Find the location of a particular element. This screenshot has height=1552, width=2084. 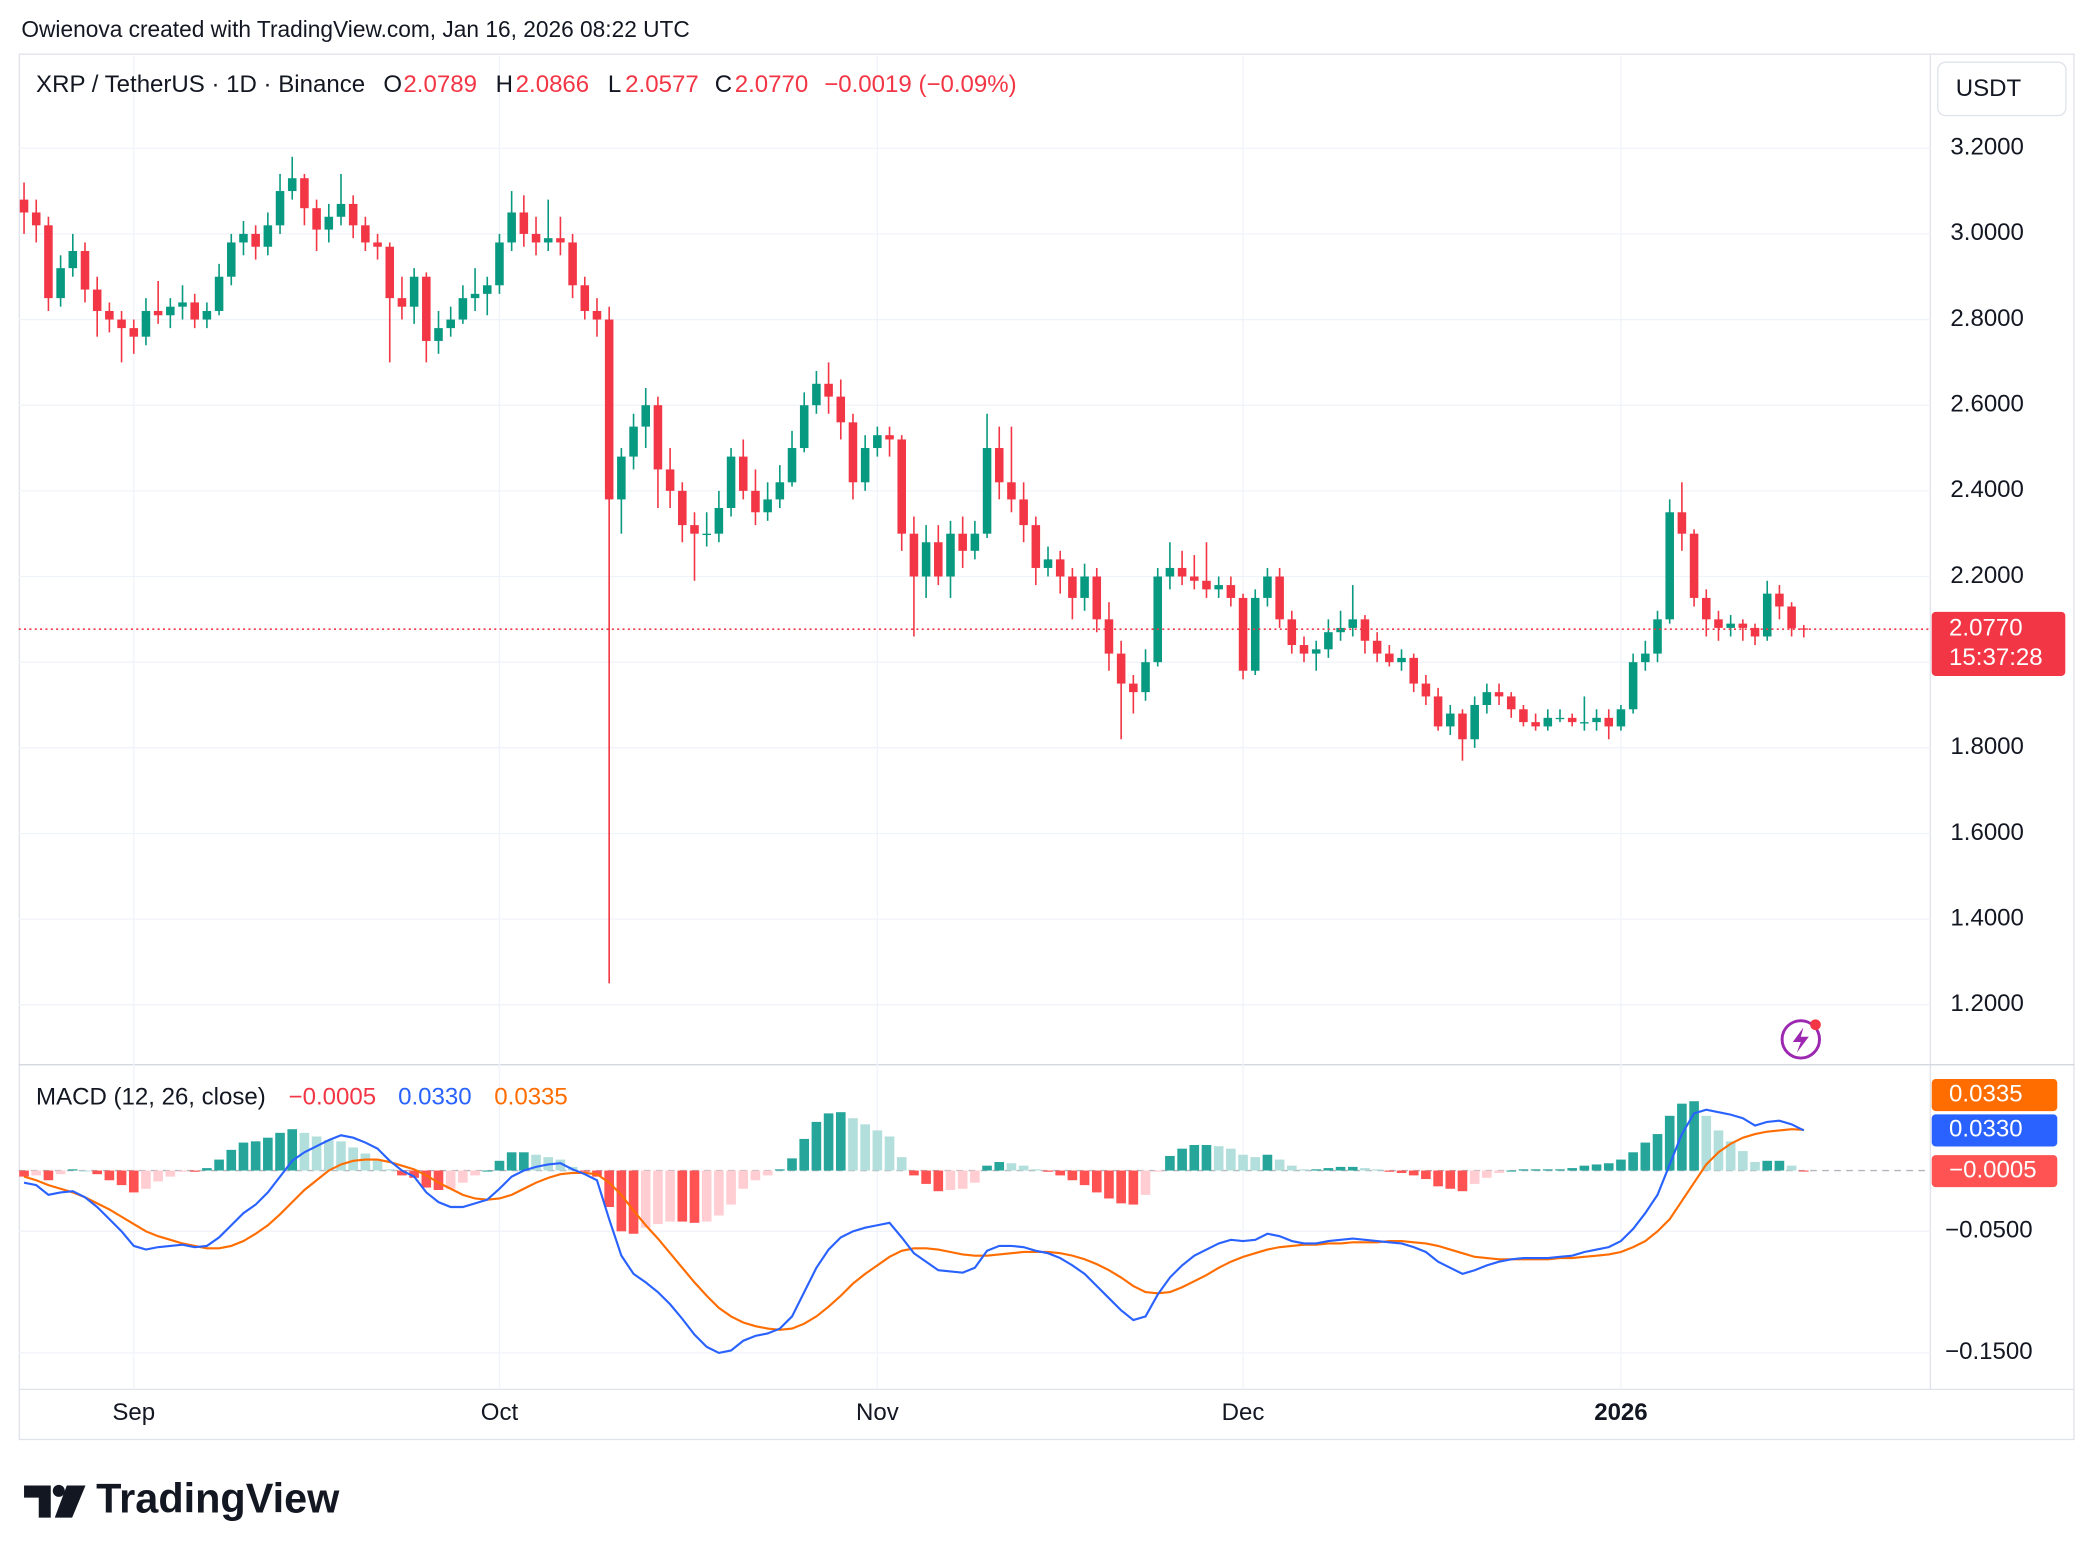

alert-icon is located at coordinates (1800, 1039).